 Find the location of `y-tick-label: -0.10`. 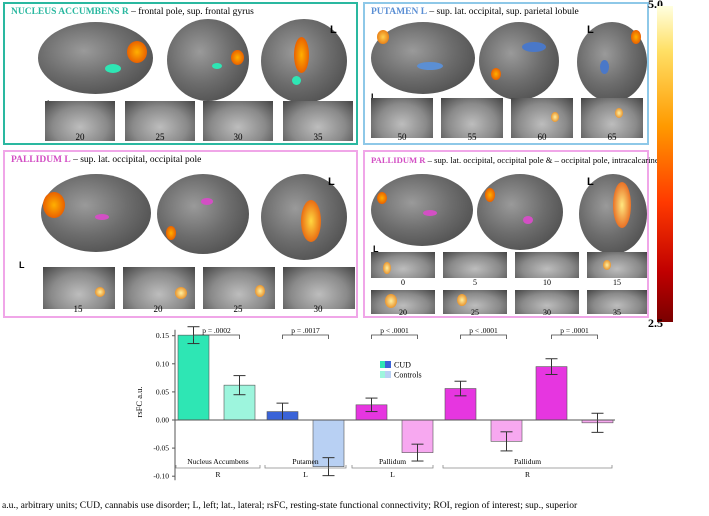

y-tick-label: -0.10 is located at coordinates (161, 476).